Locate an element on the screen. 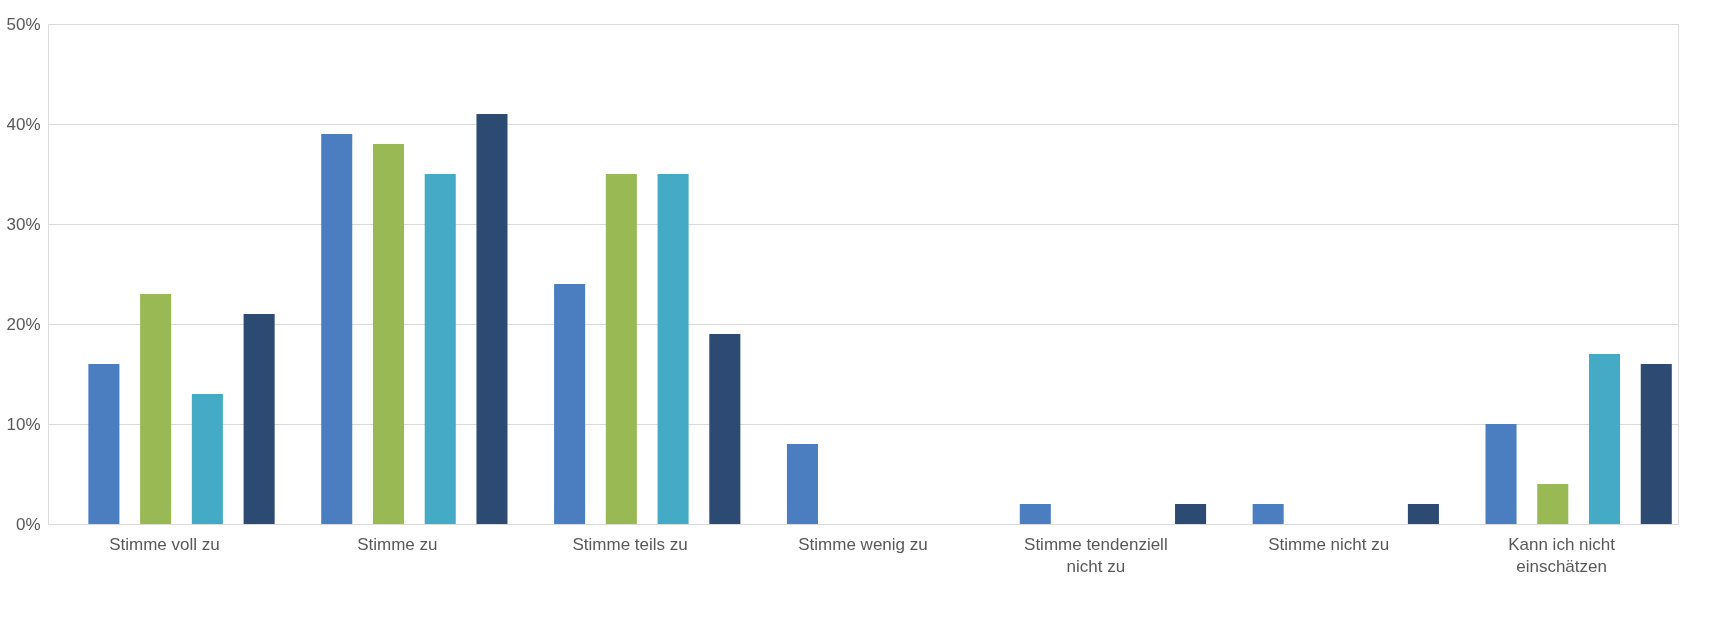 The height and width of the screenshot is (633, 1714). x-tick-label: Stimme nicht zu is located at coordinates (1329, 544).